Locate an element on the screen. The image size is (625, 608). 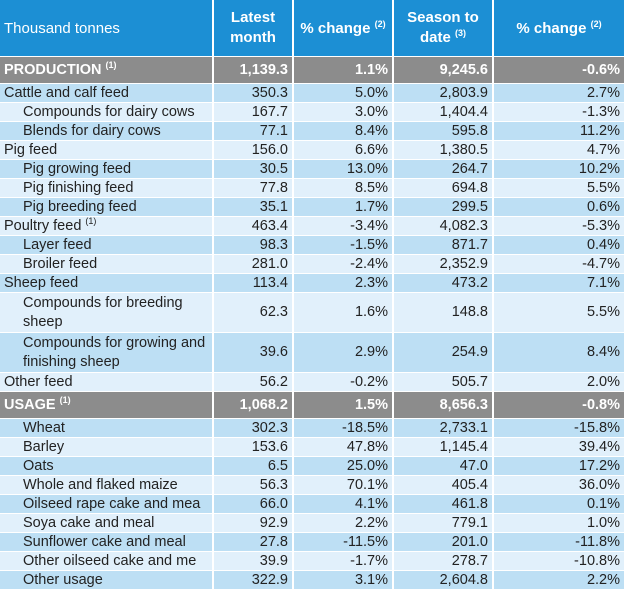
season-value: 2,733.1 is located at coordinates (443, 428).